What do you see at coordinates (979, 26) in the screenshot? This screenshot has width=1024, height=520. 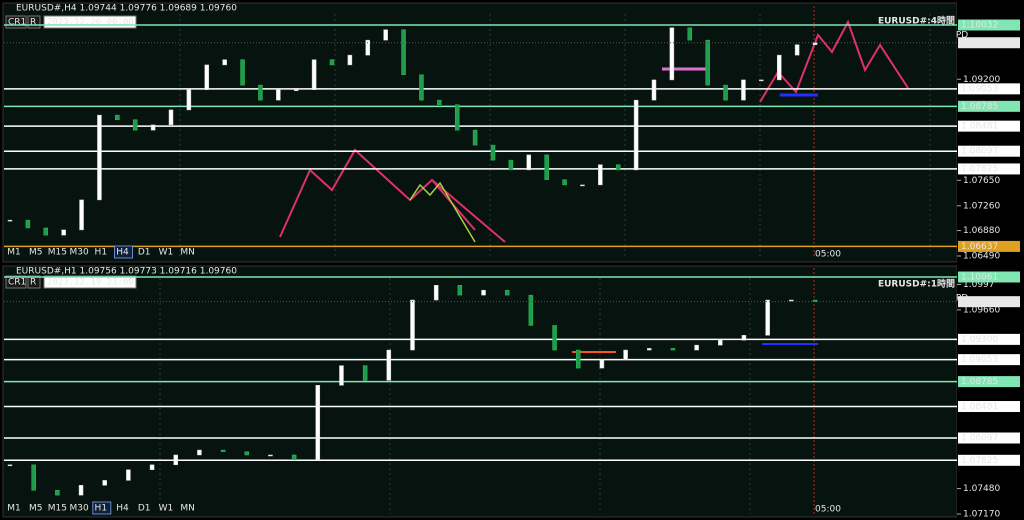 I see `level-label: 1.10032` at bounding box center [979, 26].